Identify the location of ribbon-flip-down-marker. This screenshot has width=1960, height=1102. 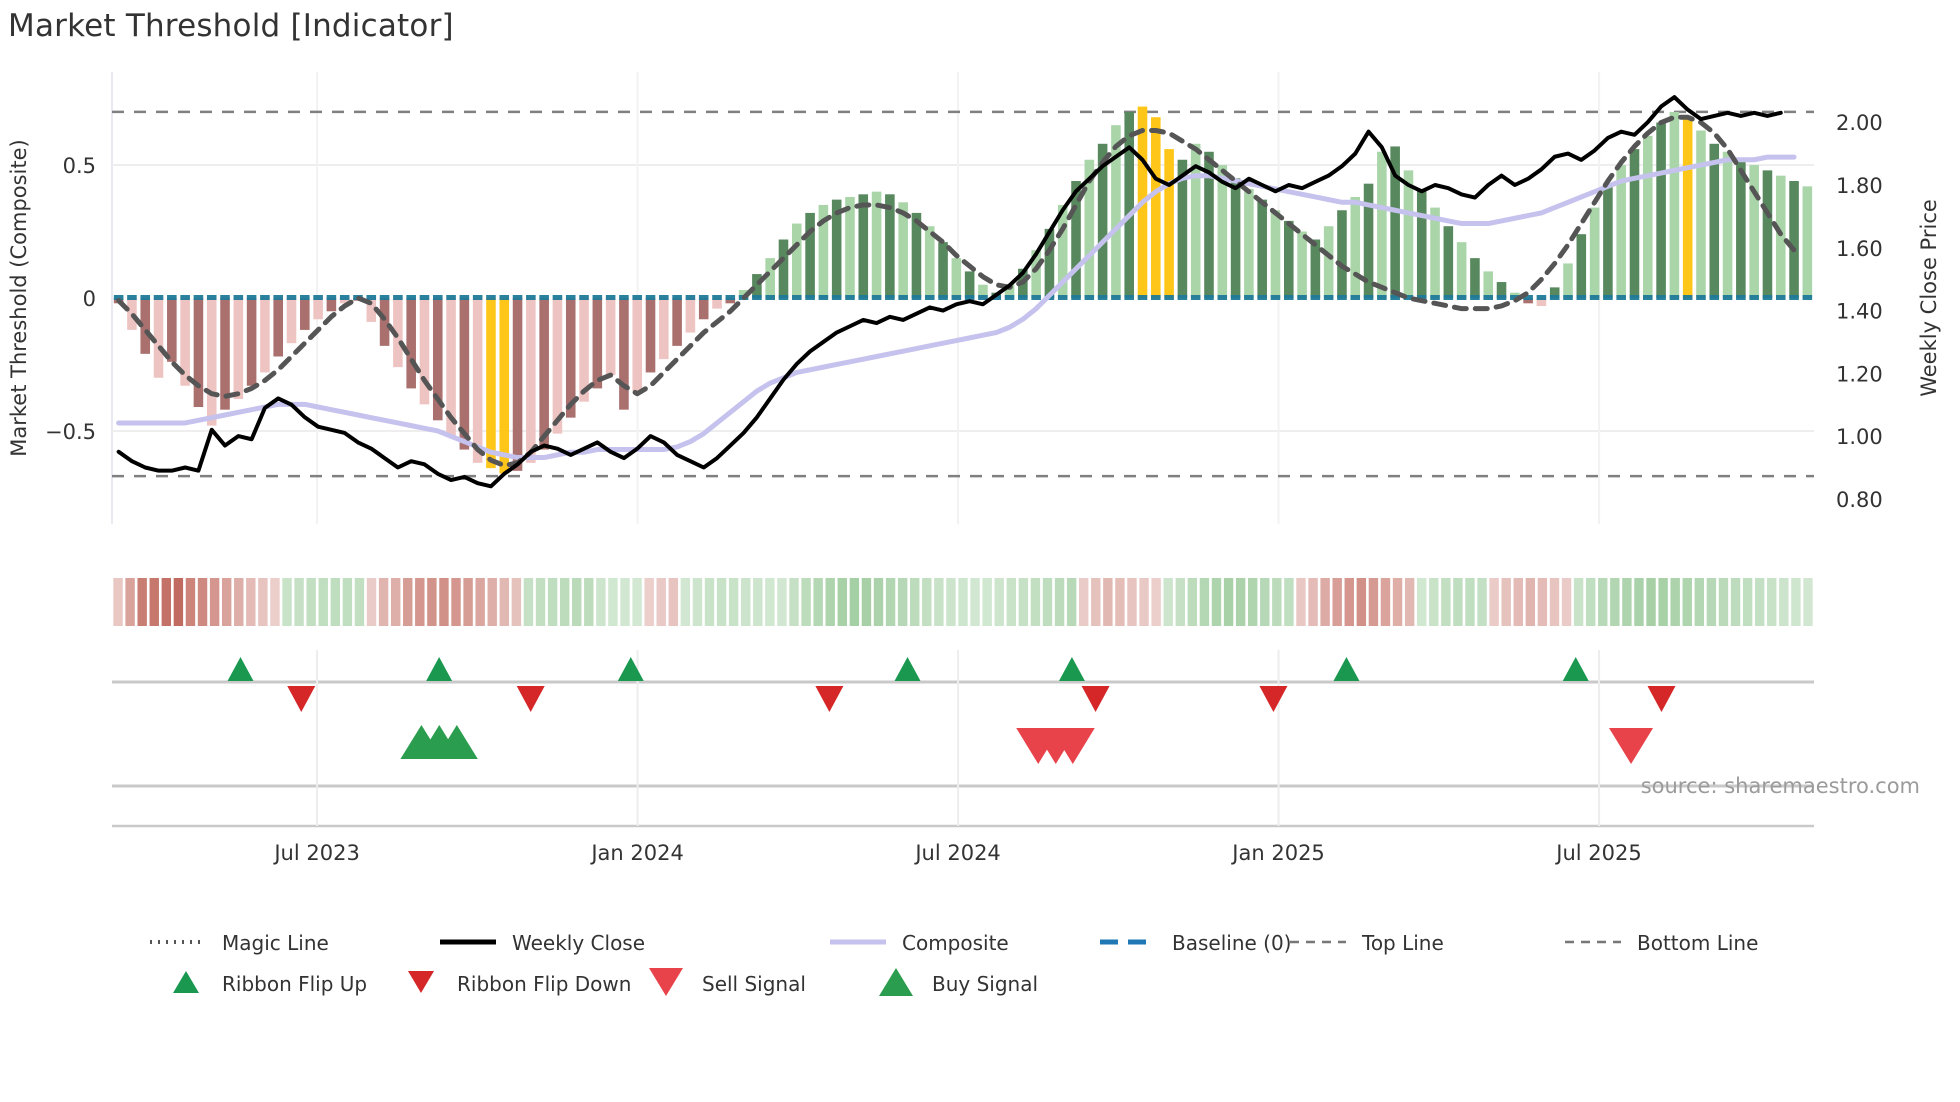
(1095, 699).